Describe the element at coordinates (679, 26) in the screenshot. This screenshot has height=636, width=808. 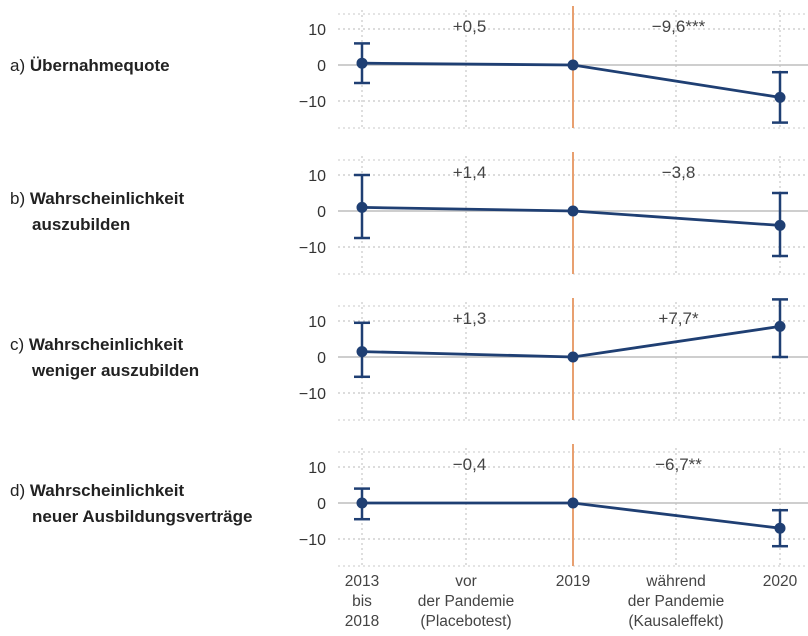
I see `effect-label: −9,6***` at that location.